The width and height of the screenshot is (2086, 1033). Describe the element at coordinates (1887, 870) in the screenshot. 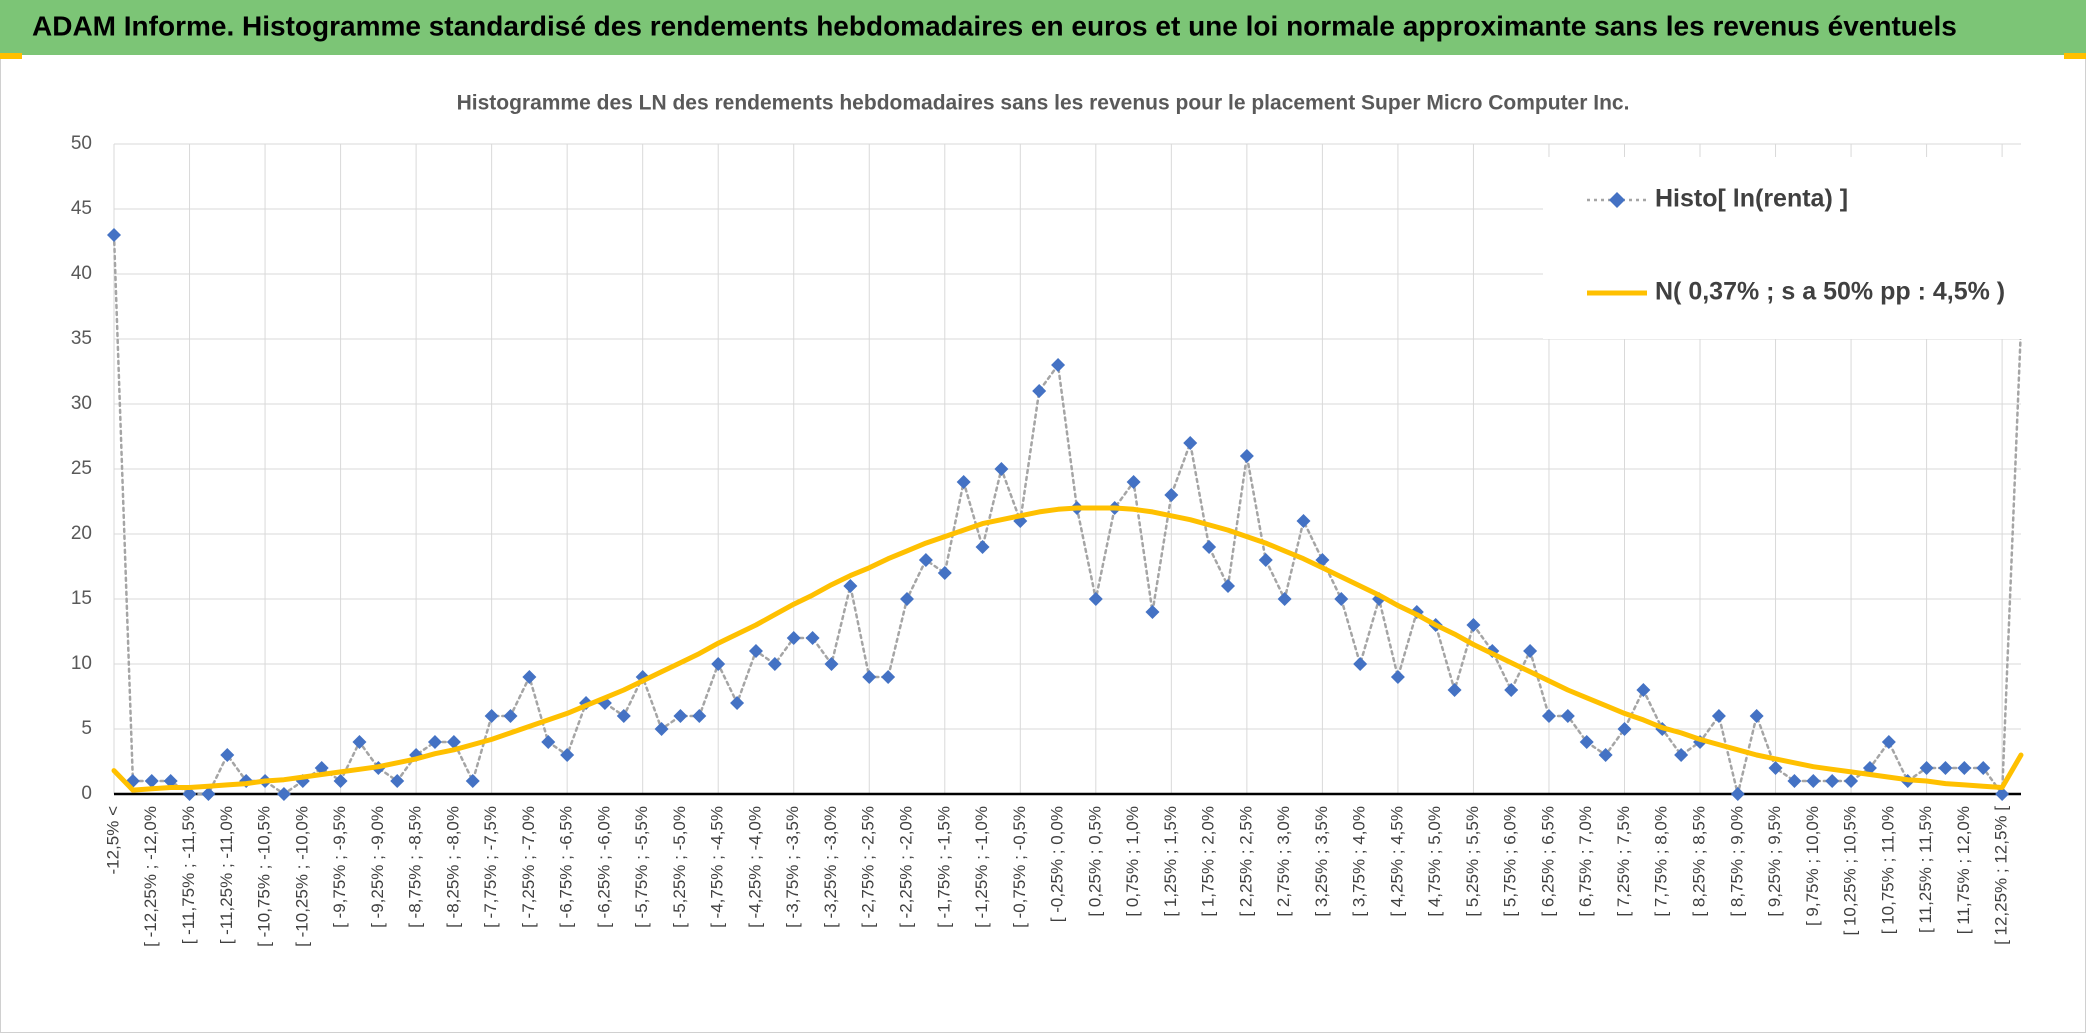

I see `x-tick-label: [ 10,75% ; 11,0%` at that location.